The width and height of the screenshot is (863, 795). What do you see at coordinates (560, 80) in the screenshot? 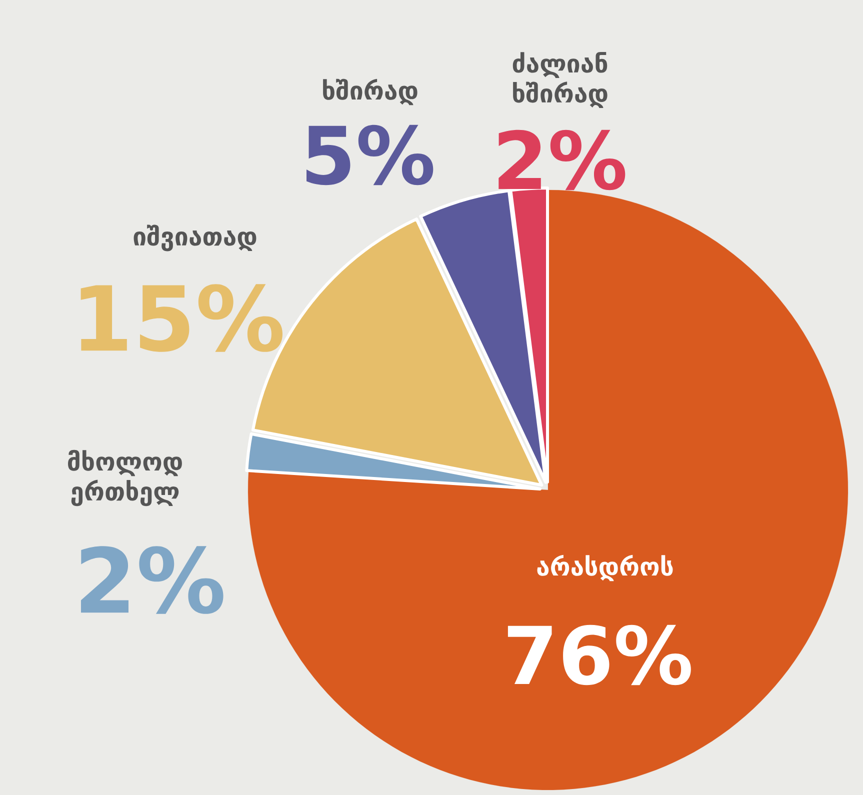
I see `slice-label: ძალიან ხშირად` at bounding box center [560, 80].